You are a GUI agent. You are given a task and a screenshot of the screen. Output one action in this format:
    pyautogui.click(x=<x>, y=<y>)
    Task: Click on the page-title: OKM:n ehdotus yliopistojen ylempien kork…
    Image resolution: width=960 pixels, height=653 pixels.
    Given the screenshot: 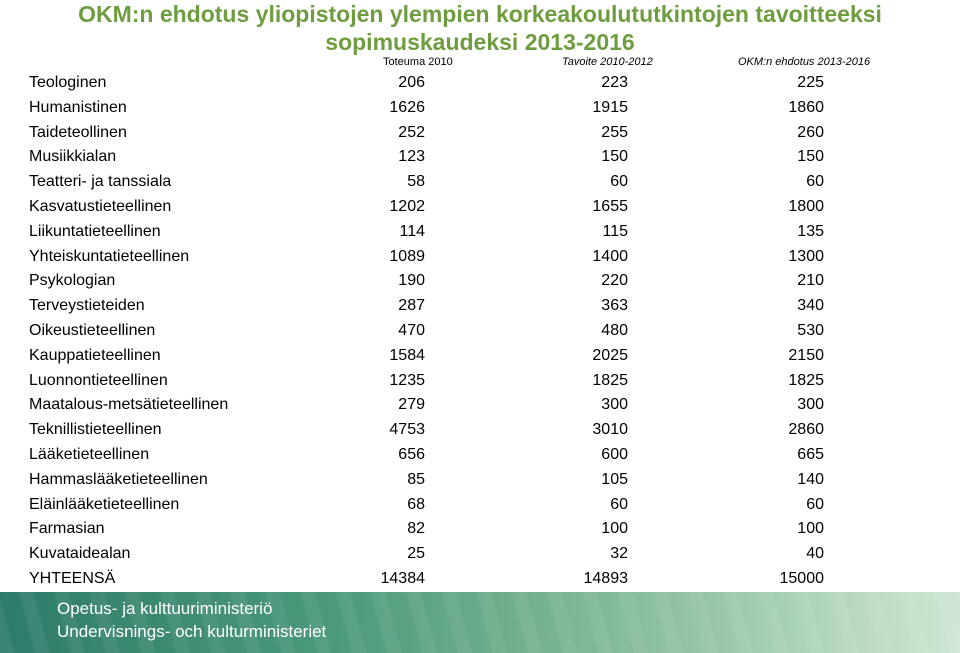 What is the action you would take?
    pyautogui.click(x=480, y=28)
    